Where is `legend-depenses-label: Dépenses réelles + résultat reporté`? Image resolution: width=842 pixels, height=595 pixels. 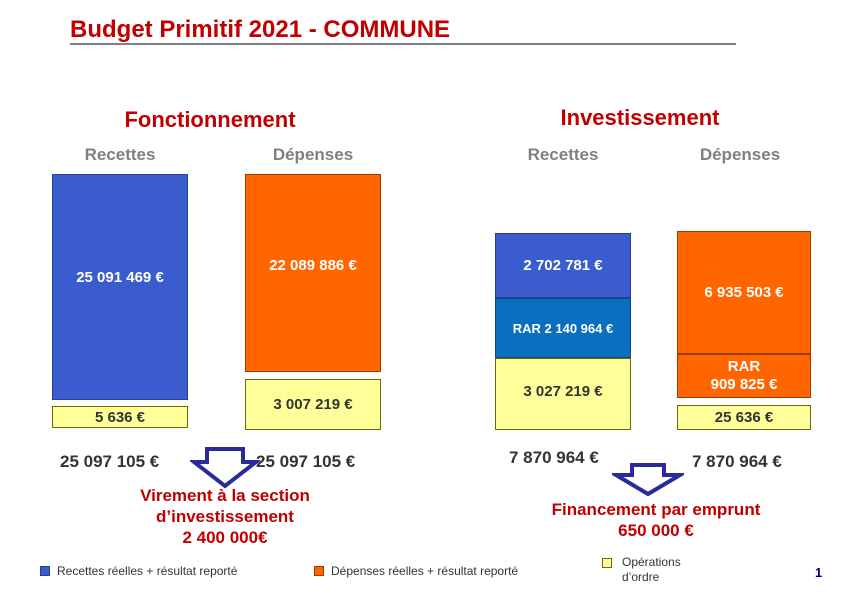
legend-depenses-label: Dépenses réelles + résultat reporté is located at coordinates (425, 571).